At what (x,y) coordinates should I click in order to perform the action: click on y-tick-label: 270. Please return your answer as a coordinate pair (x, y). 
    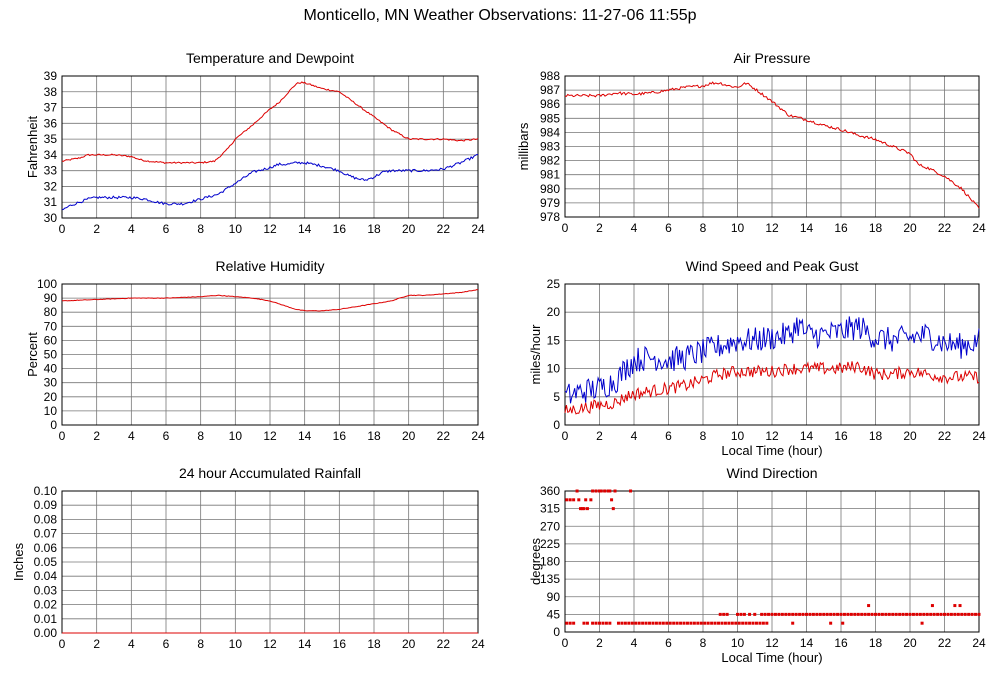
    Looking at the image, I should click on (550, 526).